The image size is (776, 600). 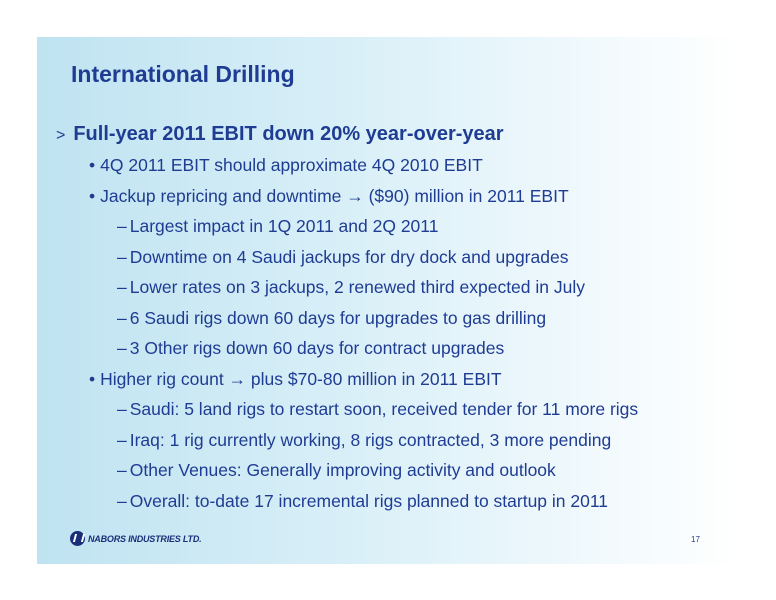 What do you see at coordinates (77, 538) in the screenshot?
I see `nabors-logo-icon` at bounding box center [77, 538].